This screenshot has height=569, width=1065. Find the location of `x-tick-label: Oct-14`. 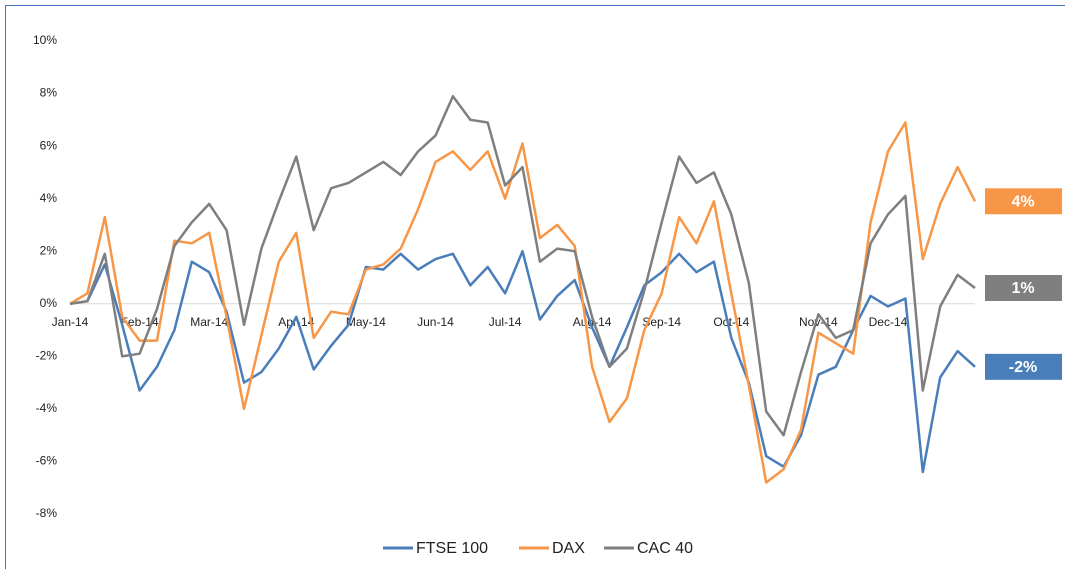

x-tick-label: Oct-14 is located at coordinates (731, 322).